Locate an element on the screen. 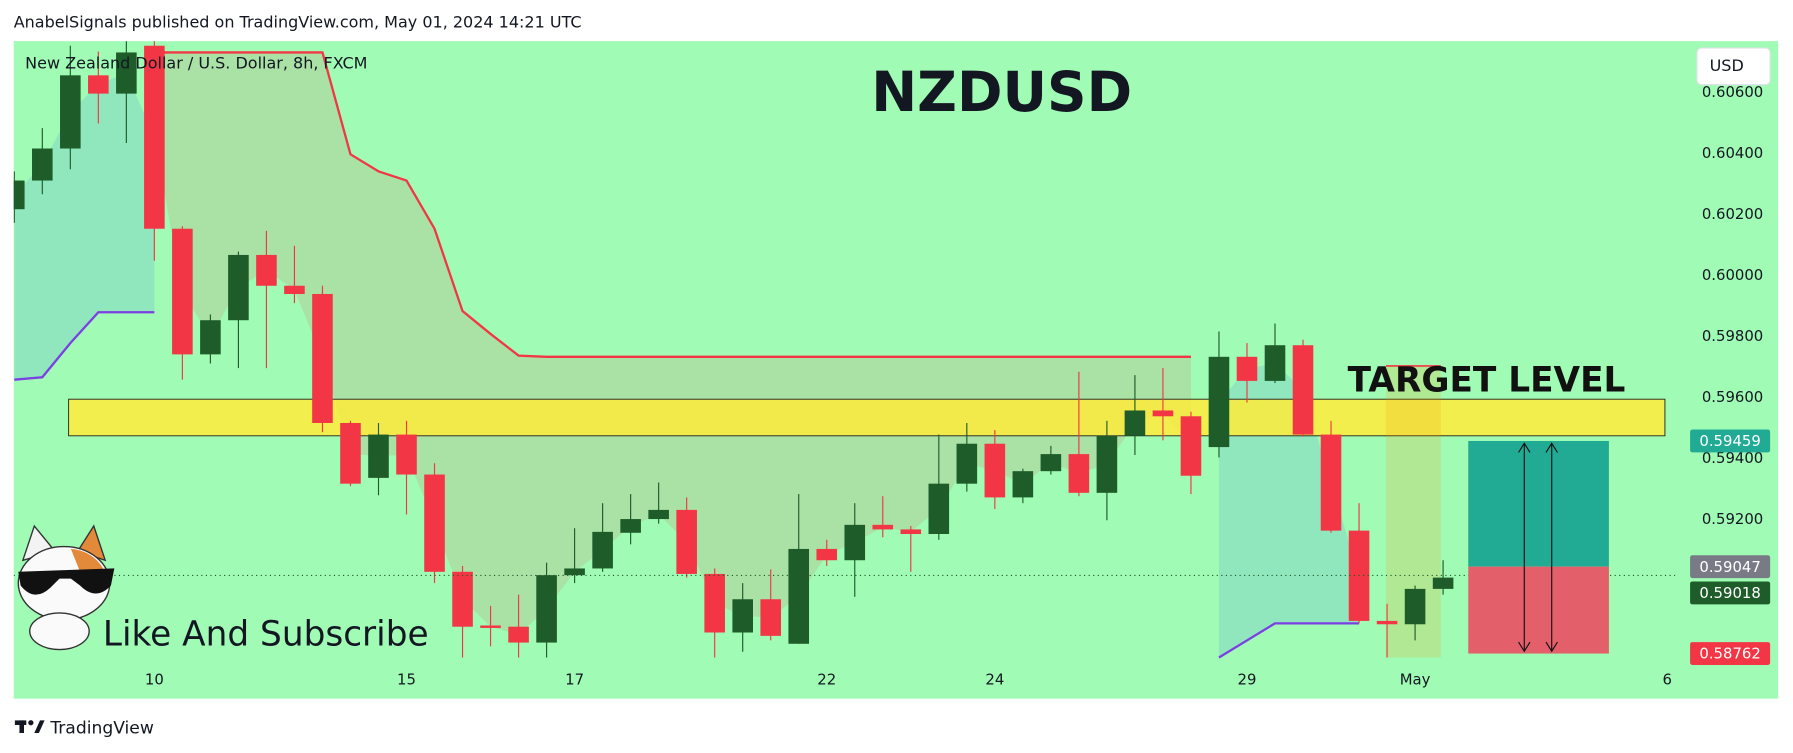  zone-label: TARGET LEVEL is located at coordinates (1487, 380).